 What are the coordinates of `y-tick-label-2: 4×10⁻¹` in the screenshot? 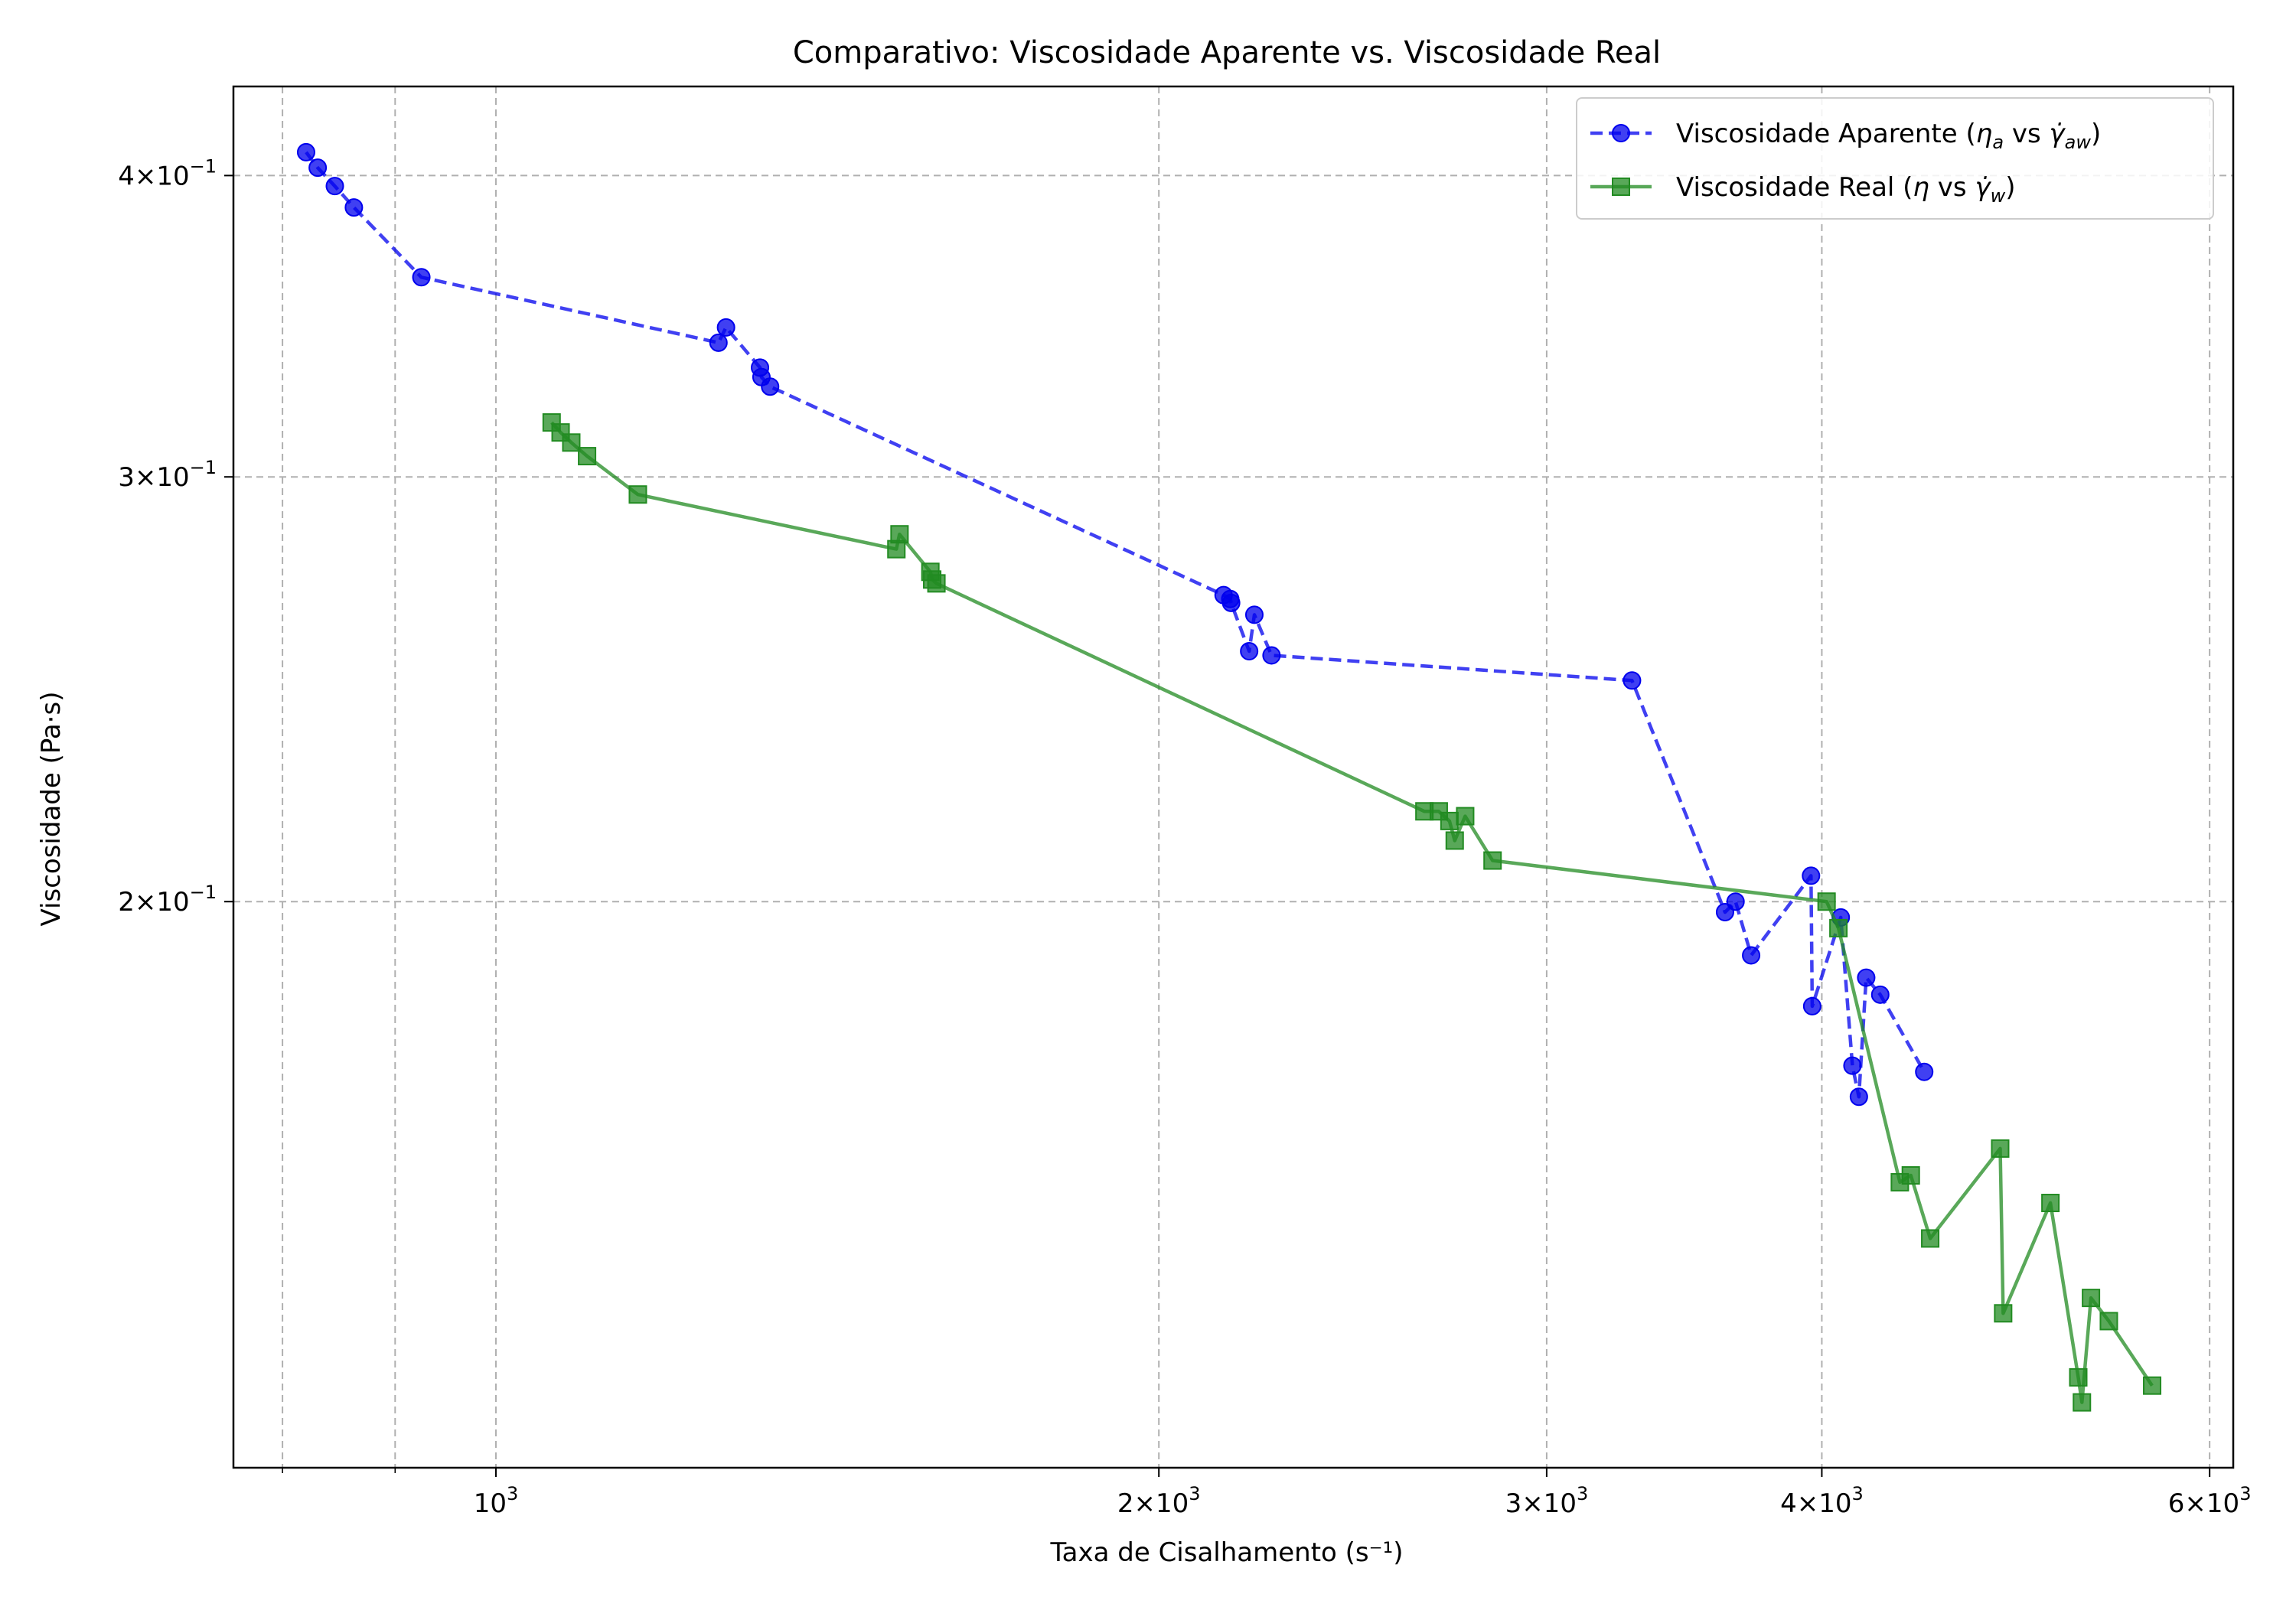 It's located at (167, 173).